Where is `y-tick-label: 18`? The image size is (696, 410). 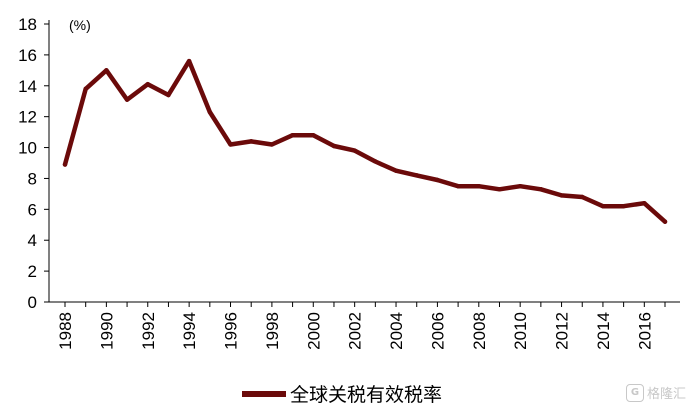
y-tick-label: 18 is located at coordinates (27, 24).